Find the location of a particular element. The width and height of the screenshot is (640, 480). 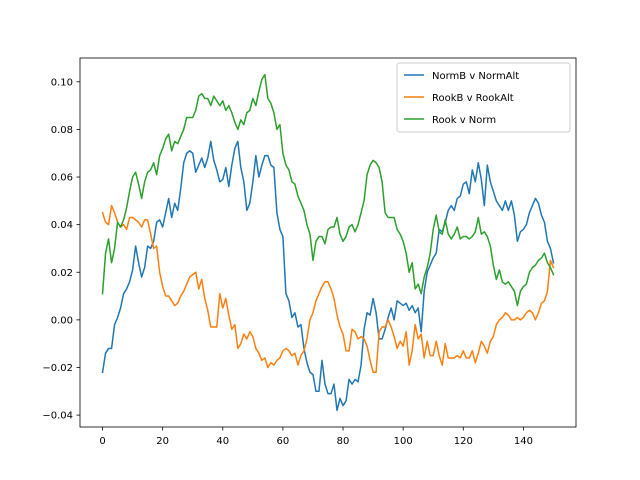

x-tick-label: 40 is located at coordinates (222, 441).